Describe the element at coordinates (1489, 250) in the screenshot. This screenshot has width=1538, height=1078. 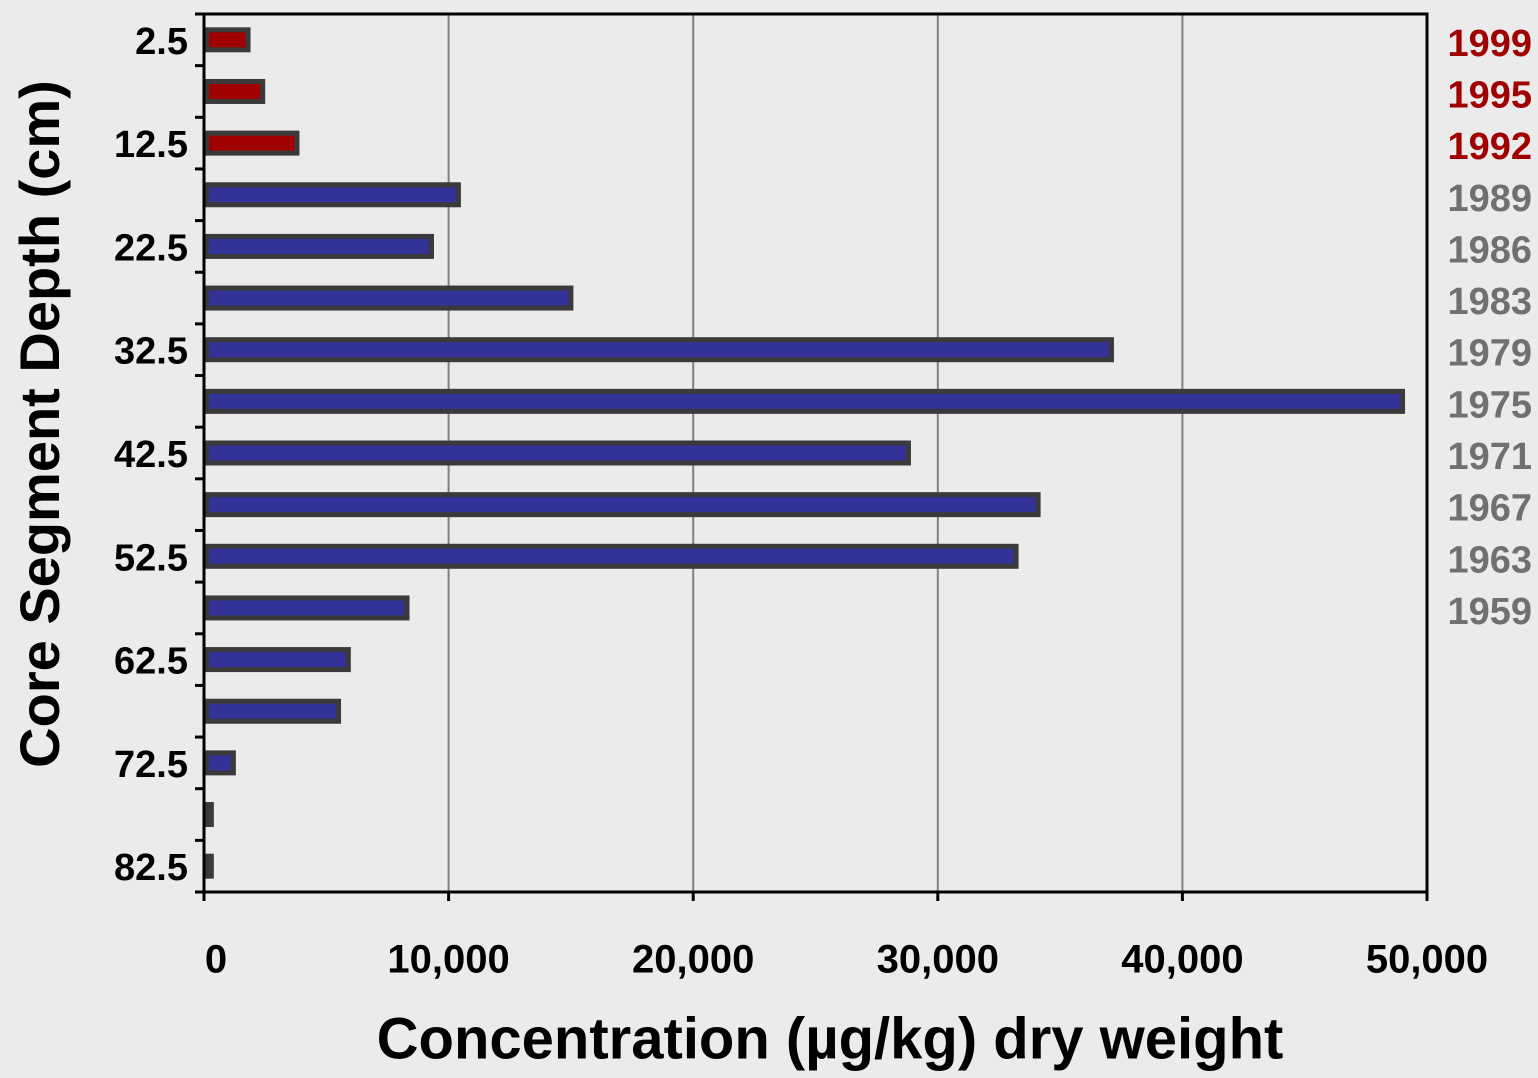
I see `year-label: 1986` at that location.